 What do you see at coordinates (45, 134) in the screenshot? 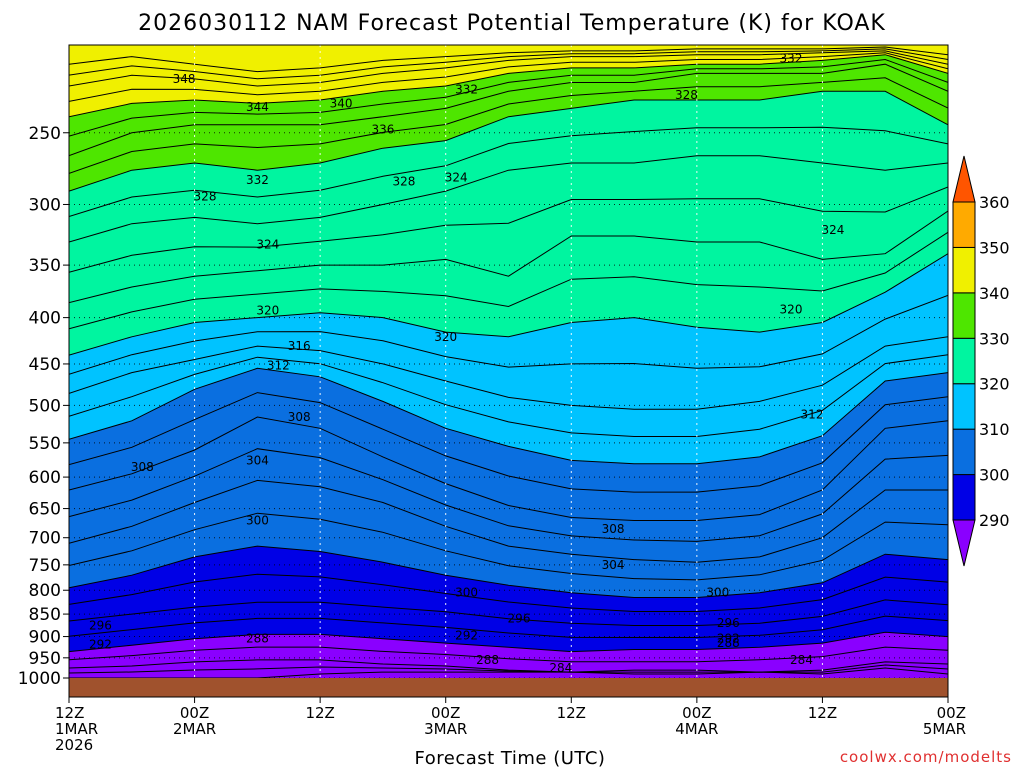
I see `y-tick-label-250: 250` at bounding box center [45, 134].